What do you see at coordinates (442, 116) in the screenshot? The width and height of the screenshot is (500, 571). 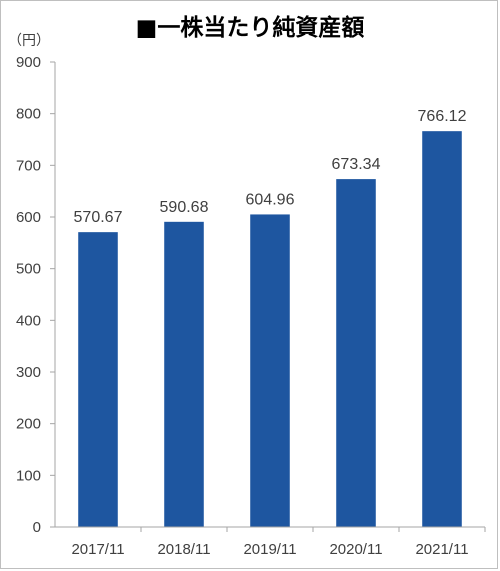 I see `data-label: 766.12` at bounding box center [442, 116].